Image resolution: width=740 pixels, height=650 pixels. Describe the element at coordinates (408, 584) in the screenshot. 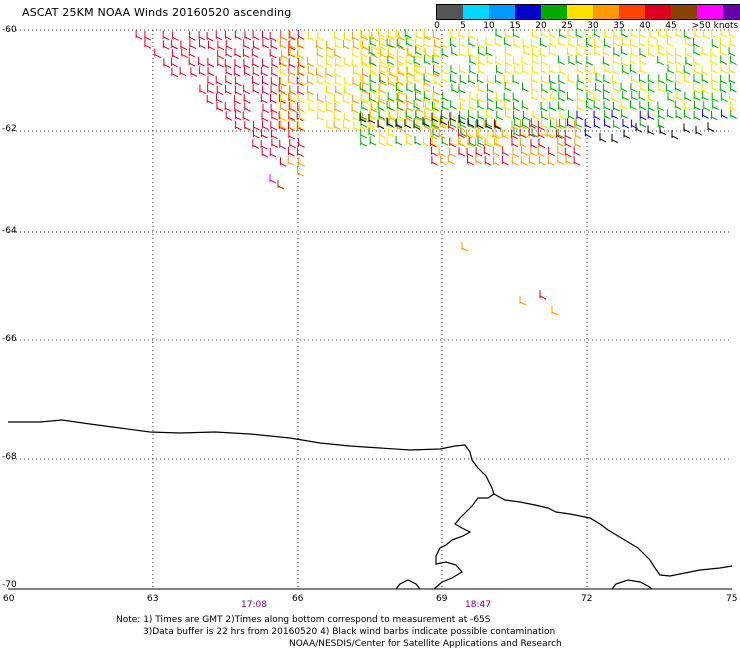

I see `coastline-fragment` at that location.